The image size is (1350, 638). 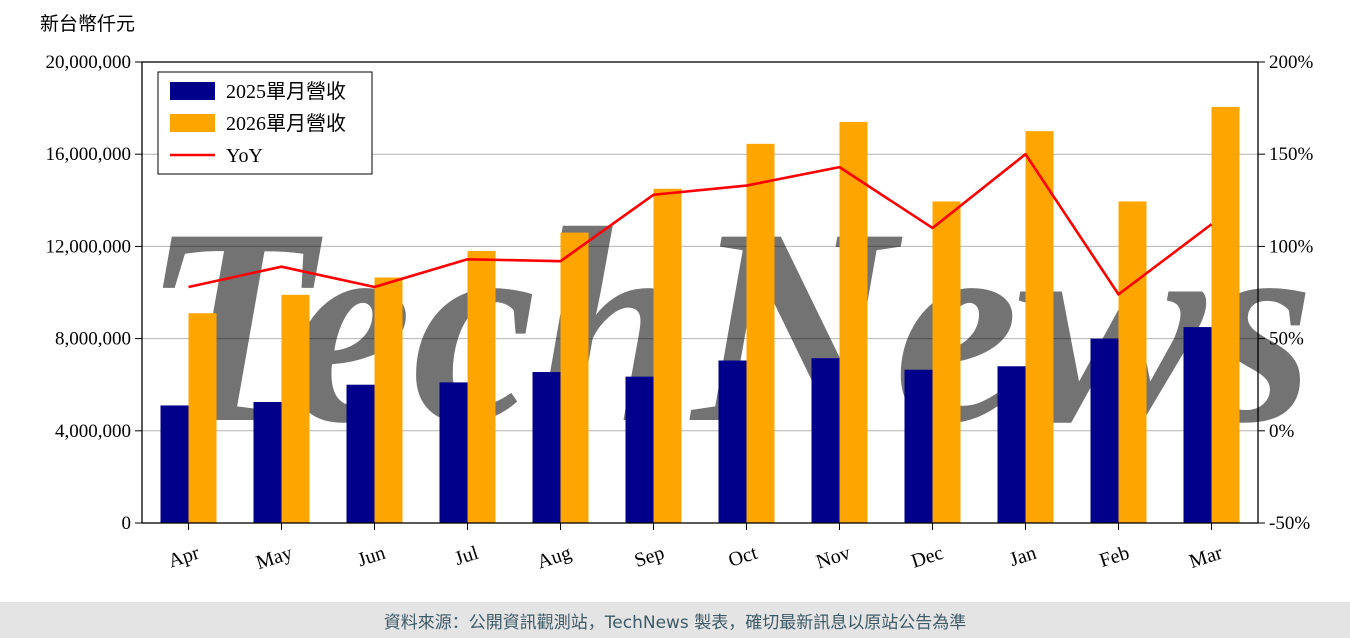 I want to click on y-axis-title: 新台幣仟元, so click(x=87, y=24).